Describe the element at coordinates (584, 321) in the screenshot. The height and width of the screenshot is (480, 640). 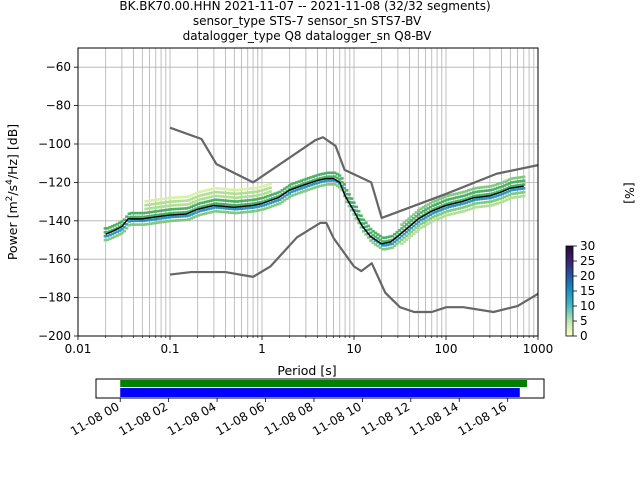
I see `colorbar-tick-label: 5` at that location.